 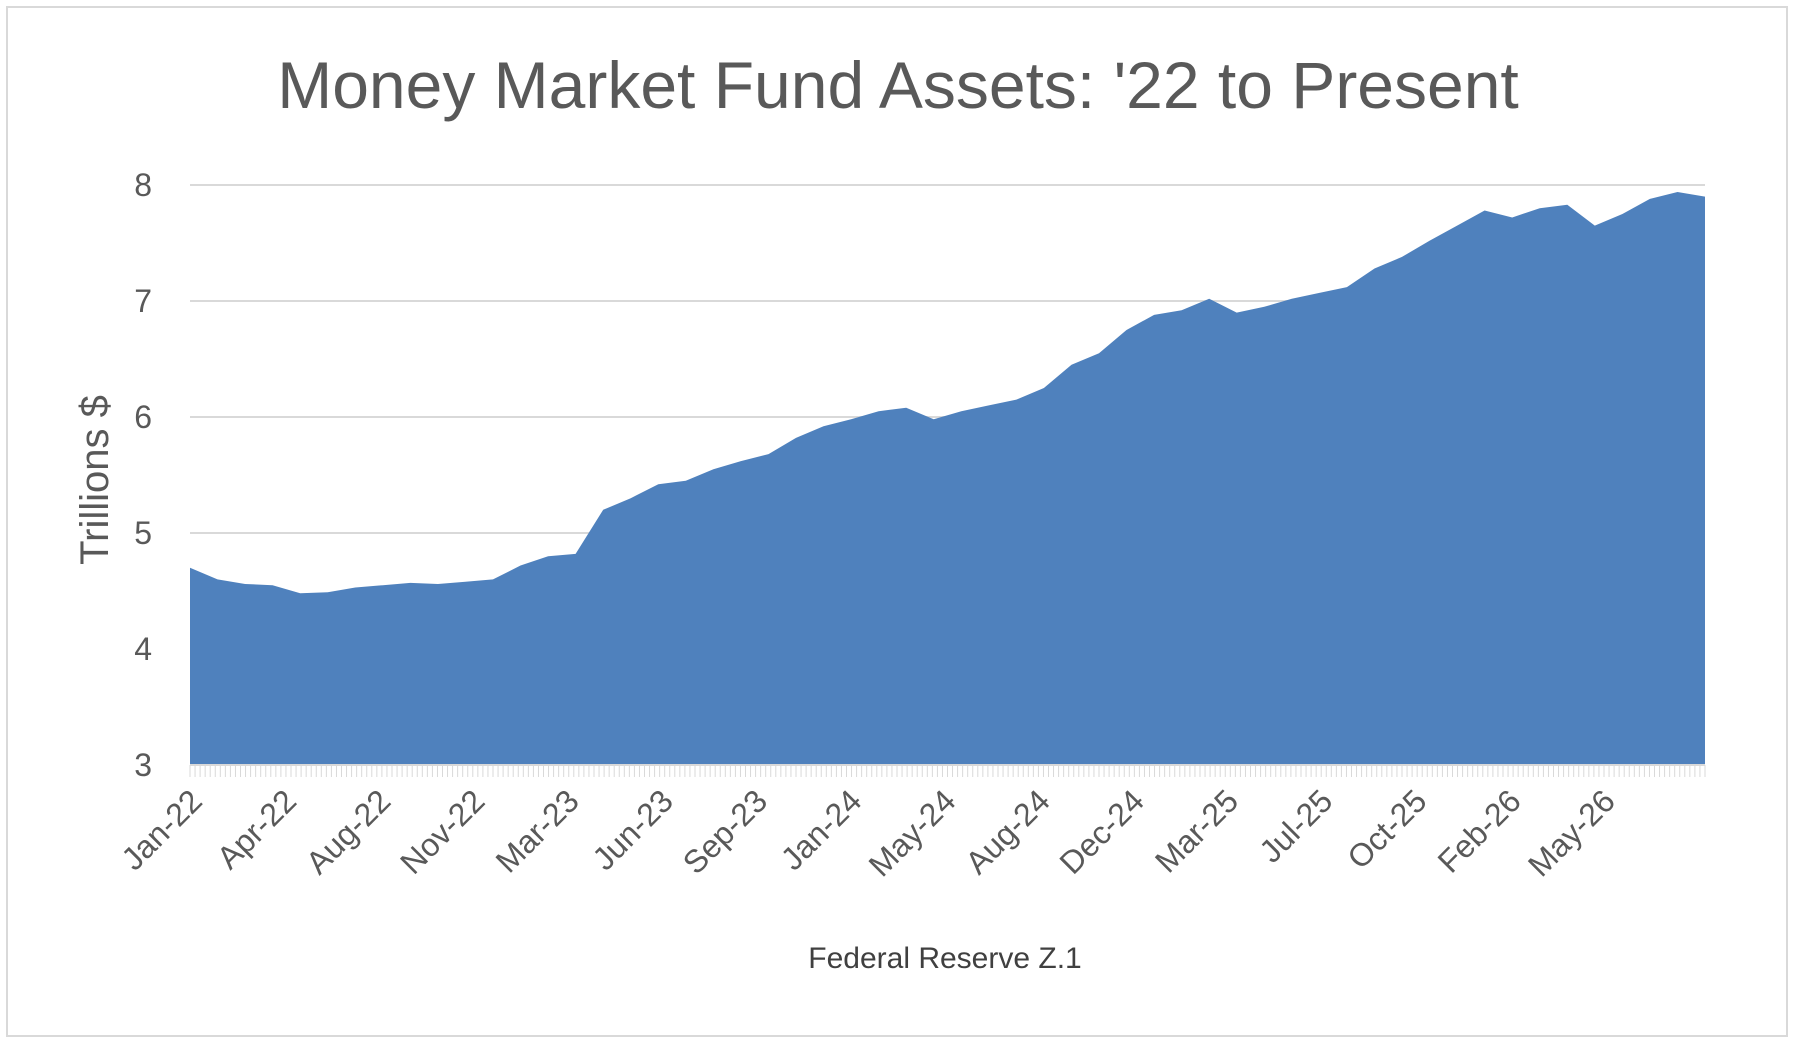 I want to click on x-tick-label: Aug-24, so click(x=1007, y=831).